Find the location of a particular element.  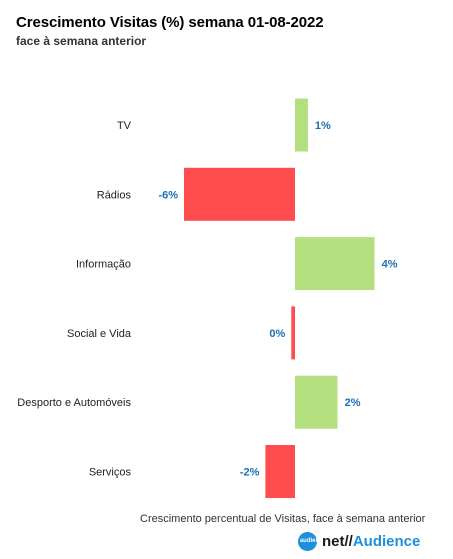

brand-logo: net audience net // Audience is located at coordinates (355, 541).